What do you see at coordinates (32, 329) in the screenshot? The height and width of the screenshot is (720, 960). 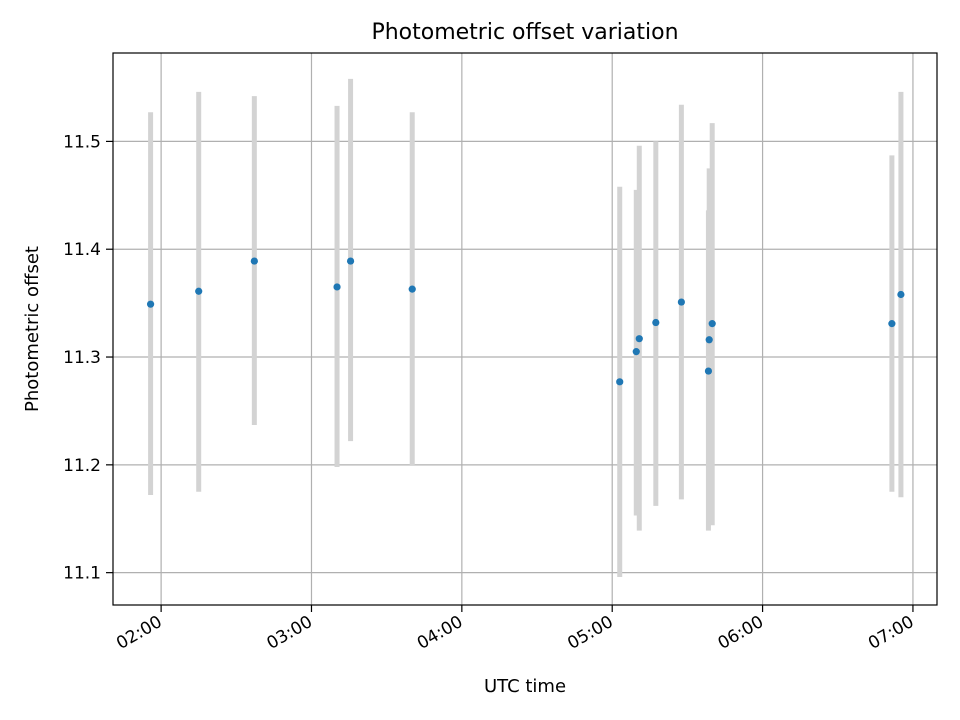 I see `y-axis-label: Photometric offset` at bounding box center [32, 329].